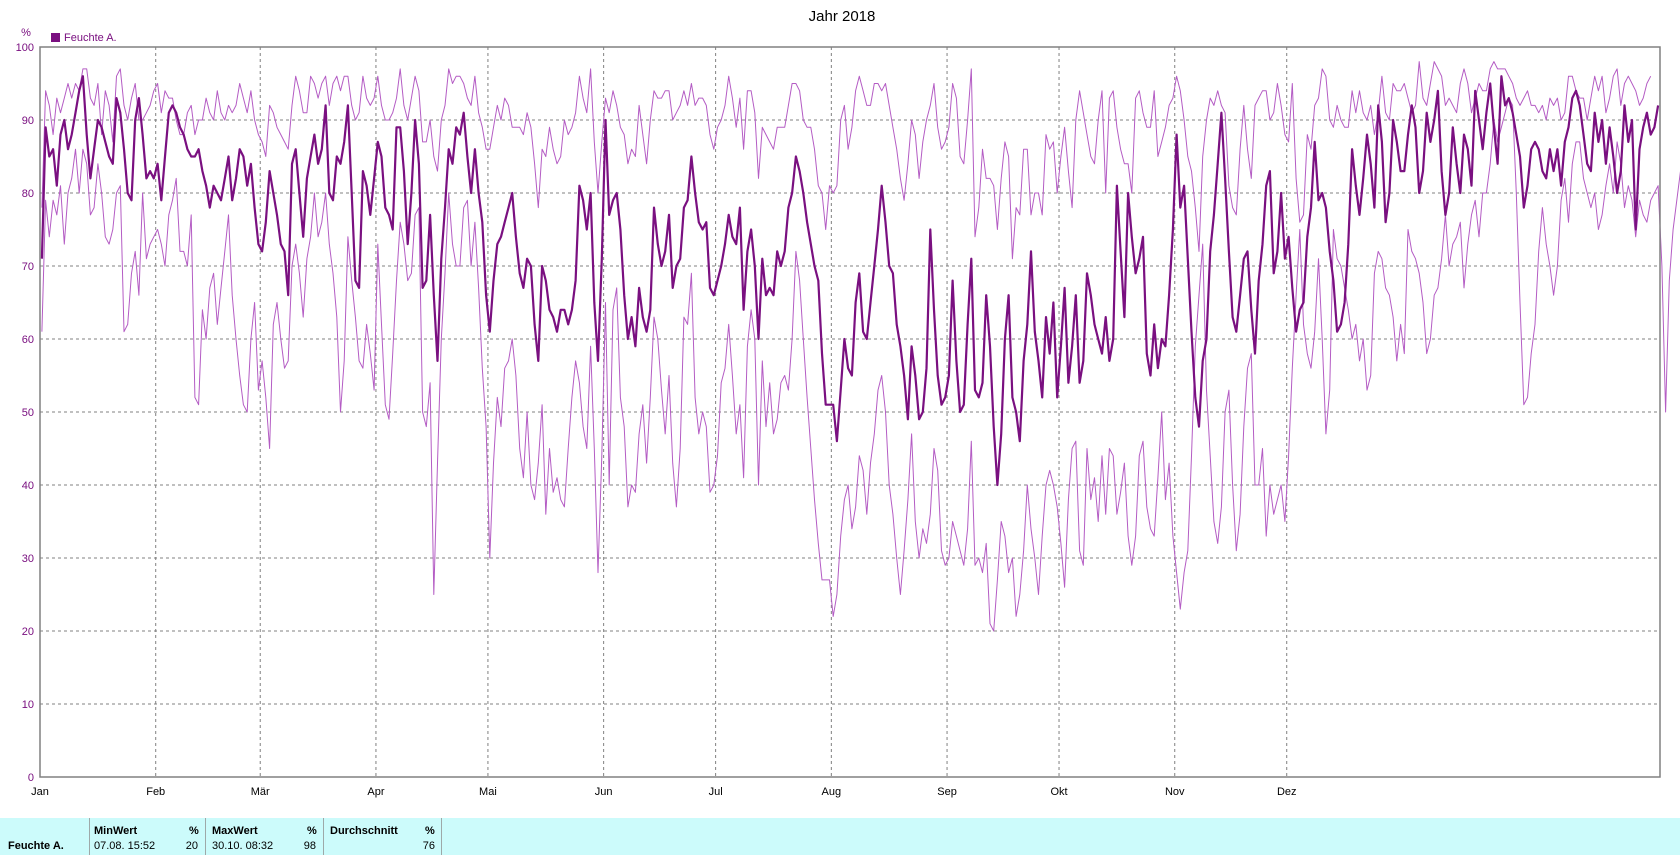  I want to click on y-axis-ticks: 0 10 20 30 40 50 60 70 80 90 100, so click(25, 413).